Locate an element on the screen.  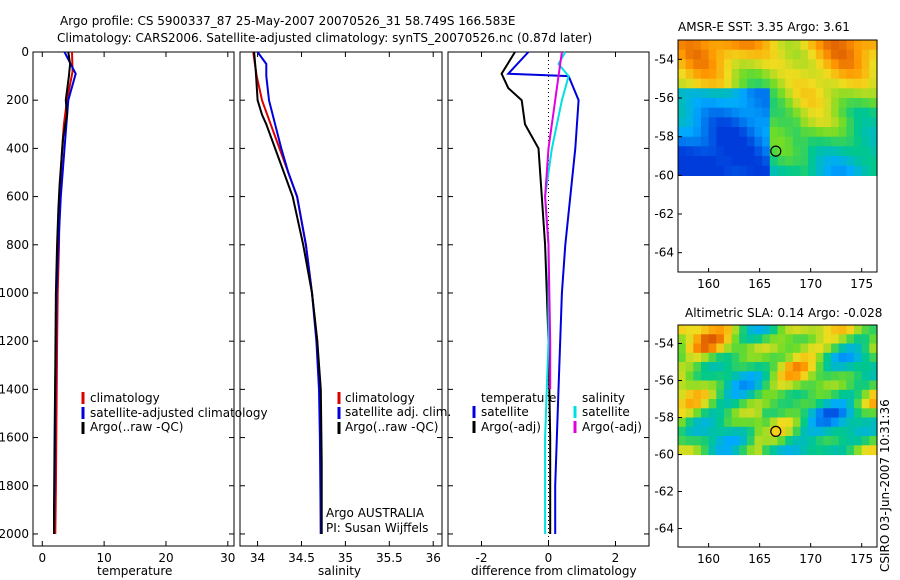
y-tick-label: -54 is located at coordinates (664, 344).